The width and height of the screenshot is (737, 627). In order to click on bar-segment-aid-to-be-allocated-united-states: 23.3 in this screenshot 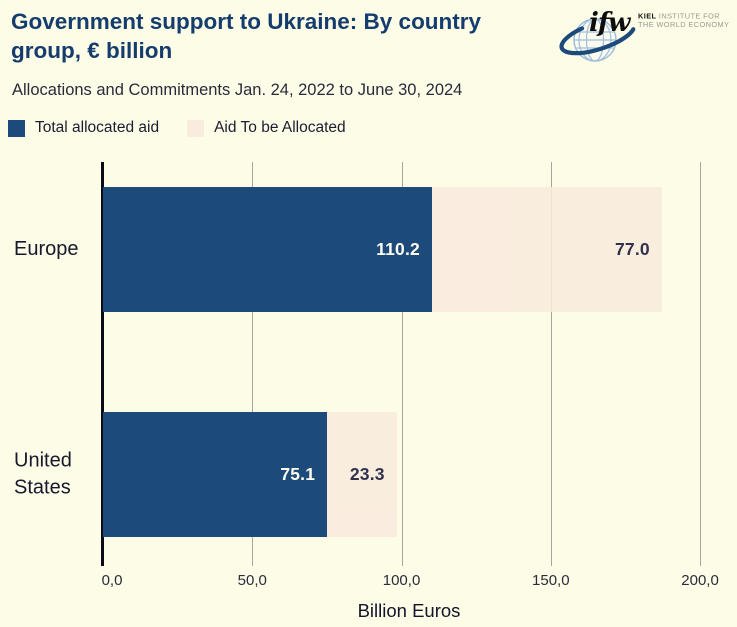, I will do `click(362, 474)`.